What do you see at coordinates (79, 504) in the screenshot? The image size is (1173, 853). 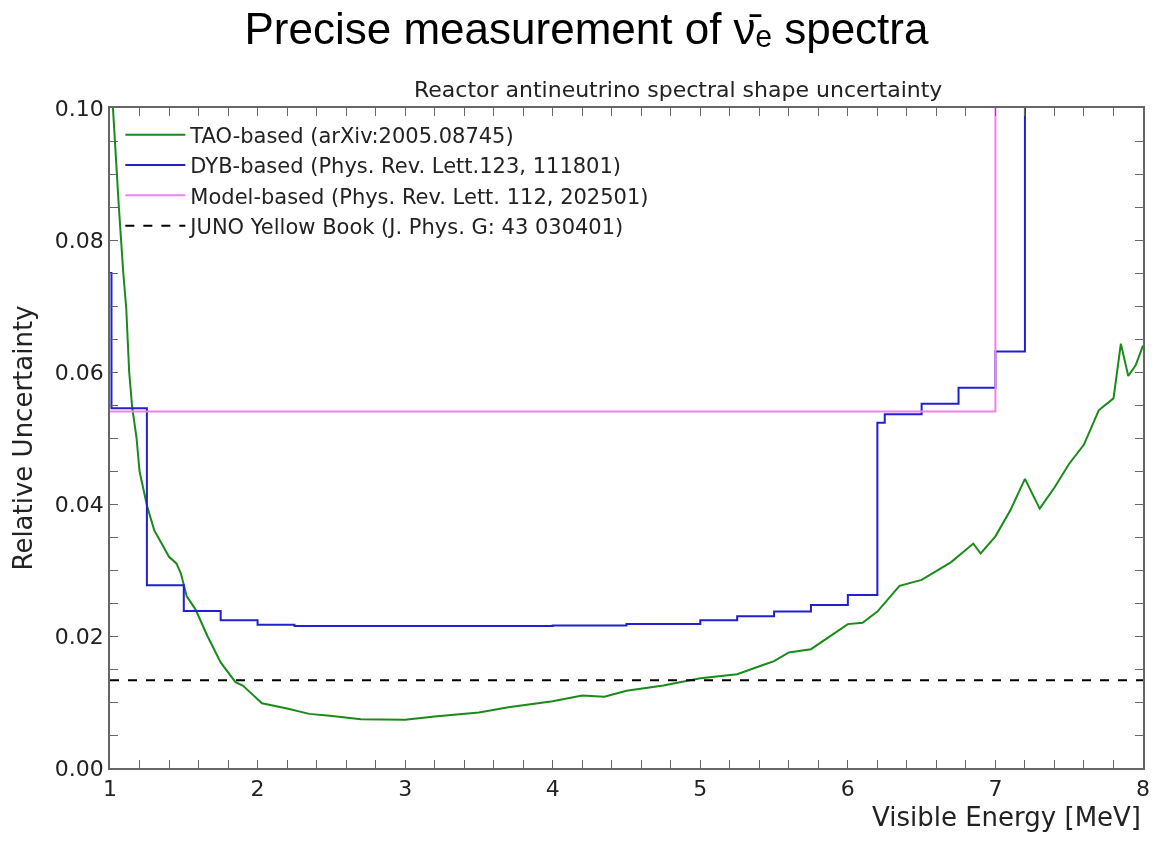 I see `y-tick-label: 0.04` at bounding box center [79, 504].